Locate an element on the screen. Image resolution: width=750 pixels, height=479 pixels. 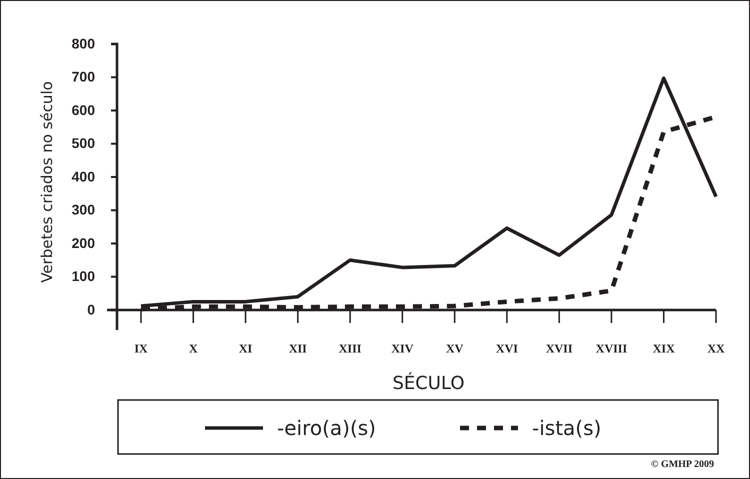
x-tick-label: XIII is located at coordinates (350, 348).